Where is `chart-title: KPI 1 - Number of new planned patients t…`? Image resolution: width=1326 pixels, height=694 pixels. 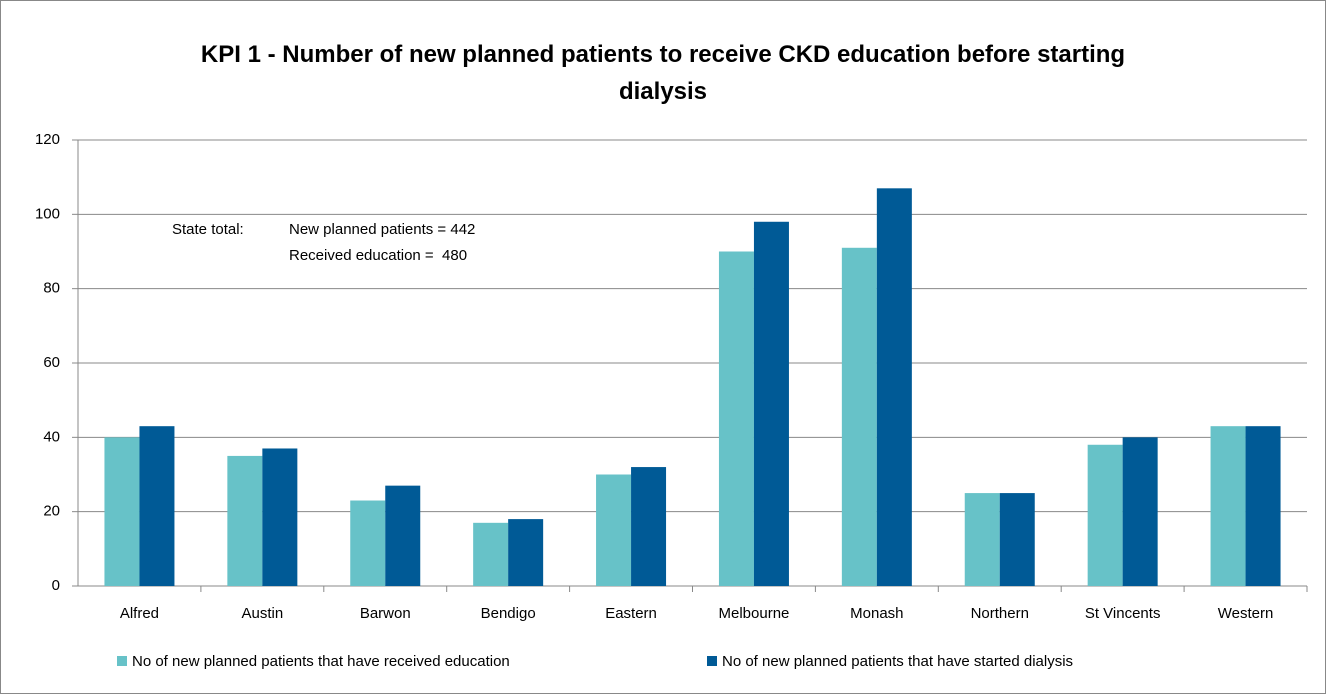 chart-title: KPI 1 - Number of new planned patients t… is located at coordinates (663, 73).